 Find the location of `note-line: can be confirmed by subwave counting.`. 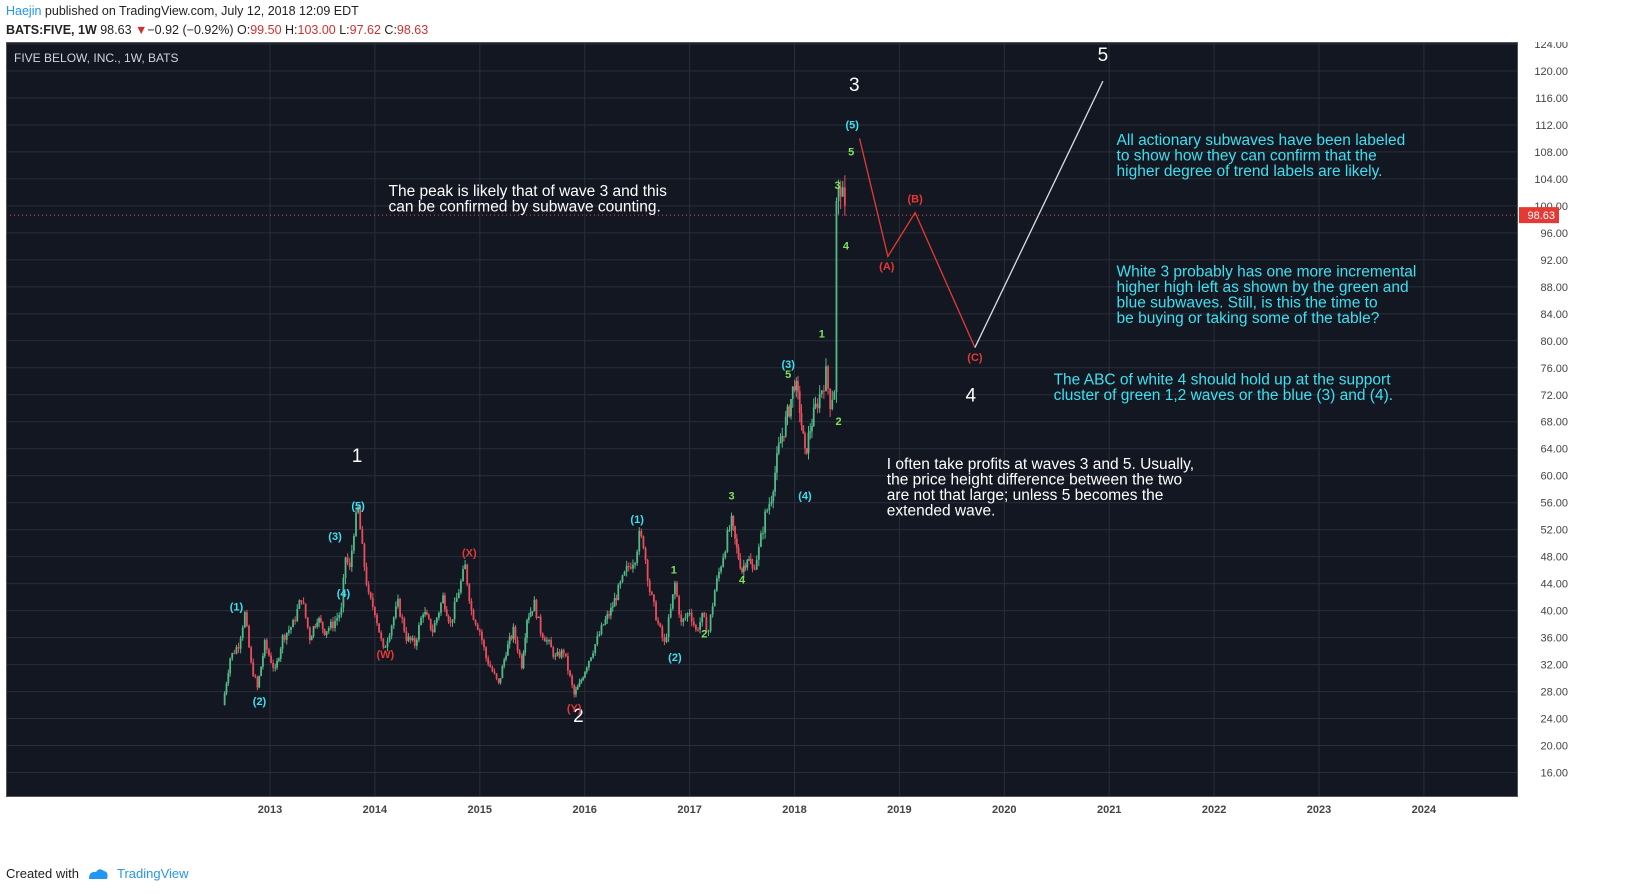

note-line: can be confirmed by subwave counting. is located at coordinates (525, 206).